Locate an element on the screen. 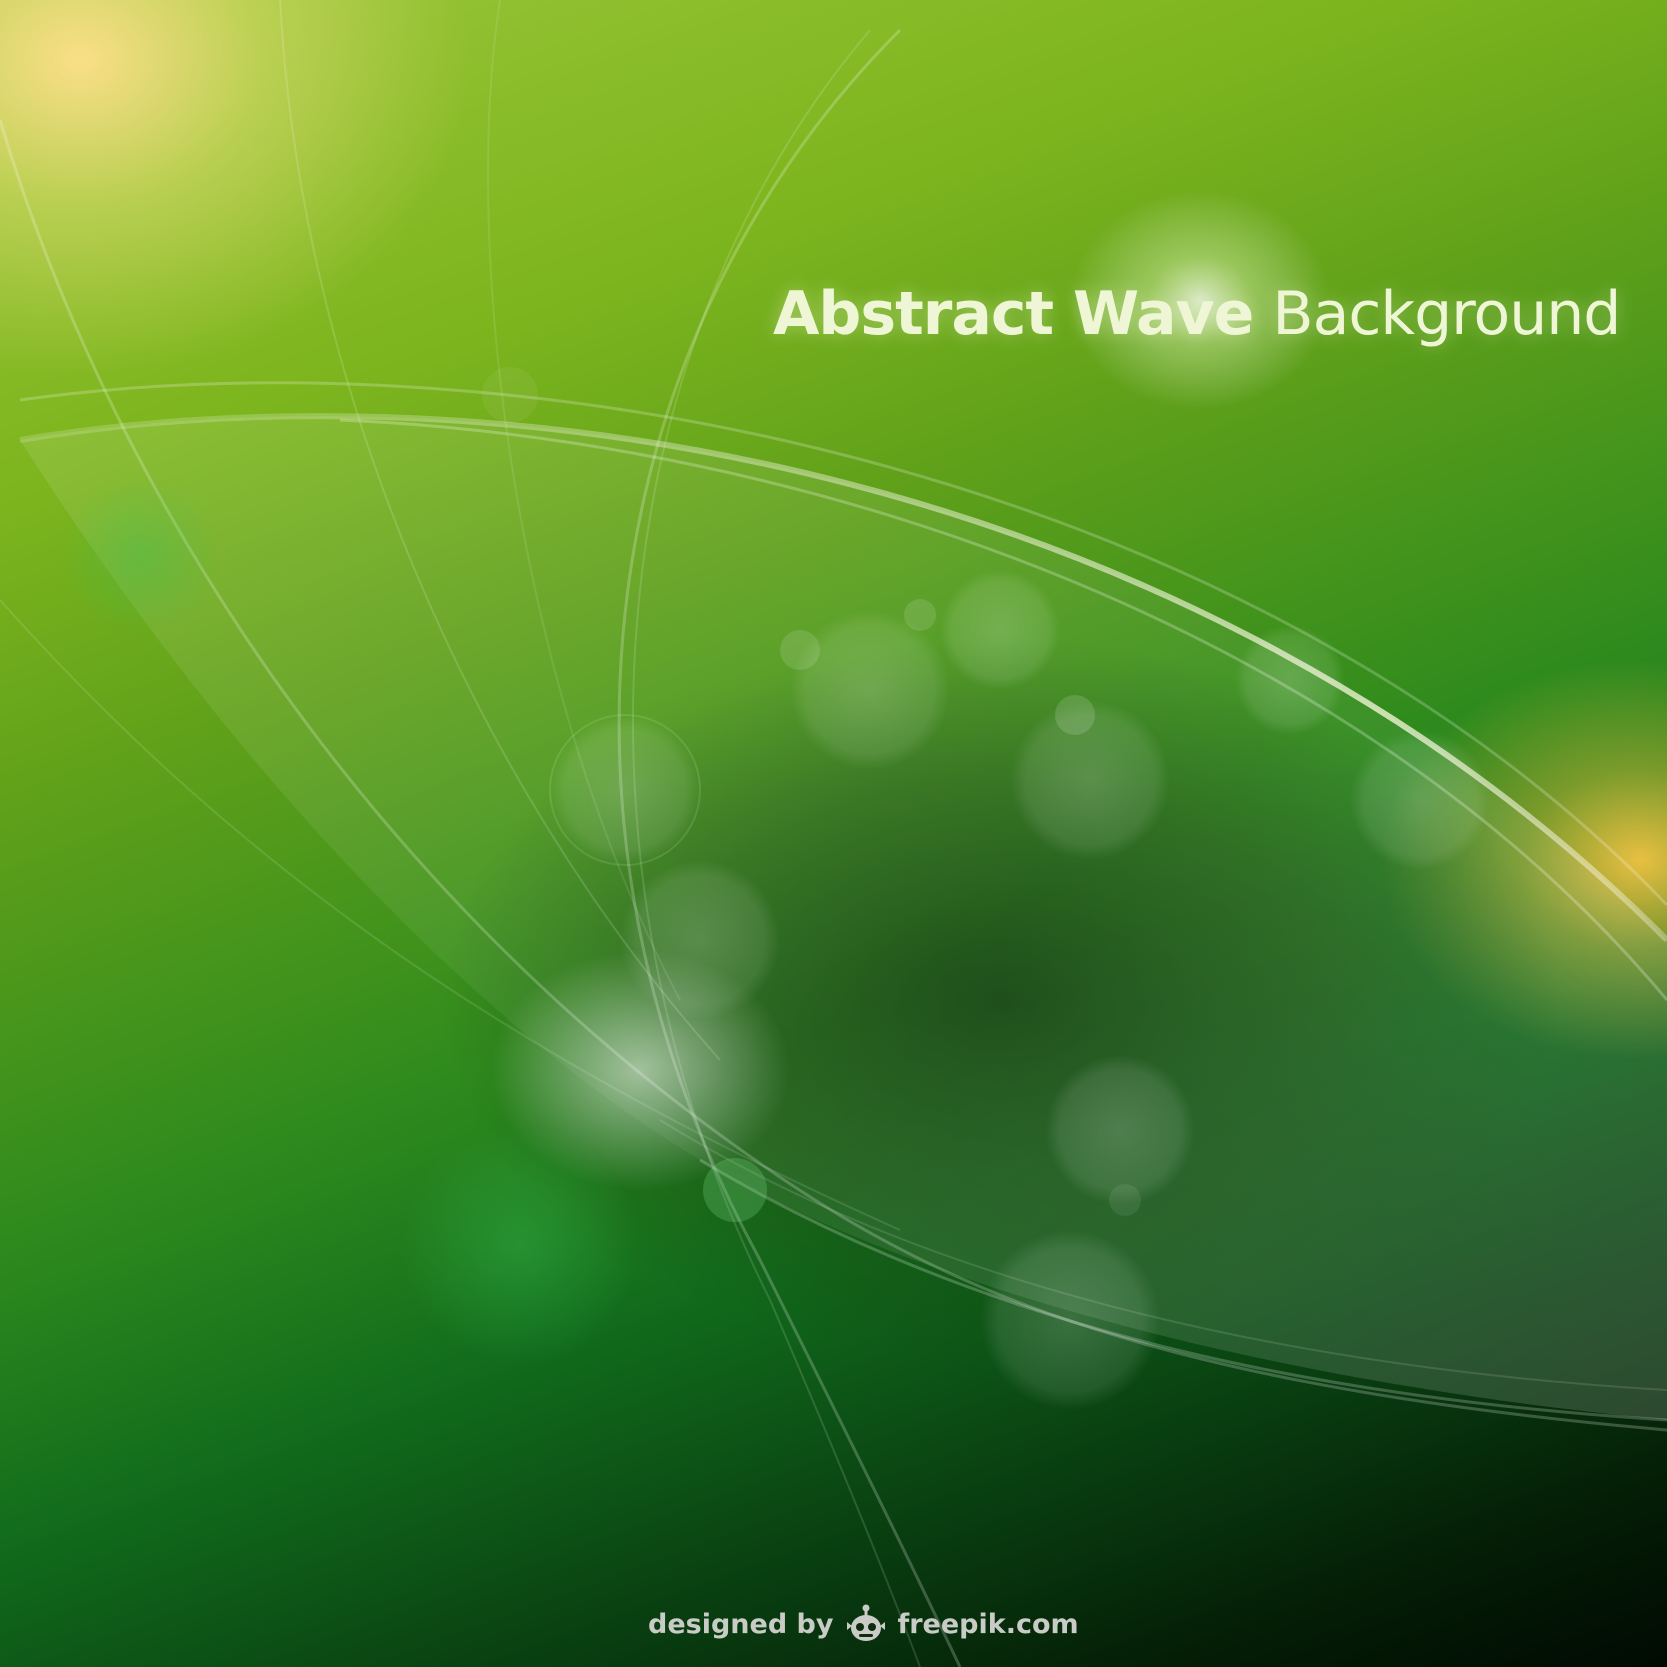 This screenshot has width=1667, height=1667. credit-brand: freepik.com is located at coordinates (988, 1624).